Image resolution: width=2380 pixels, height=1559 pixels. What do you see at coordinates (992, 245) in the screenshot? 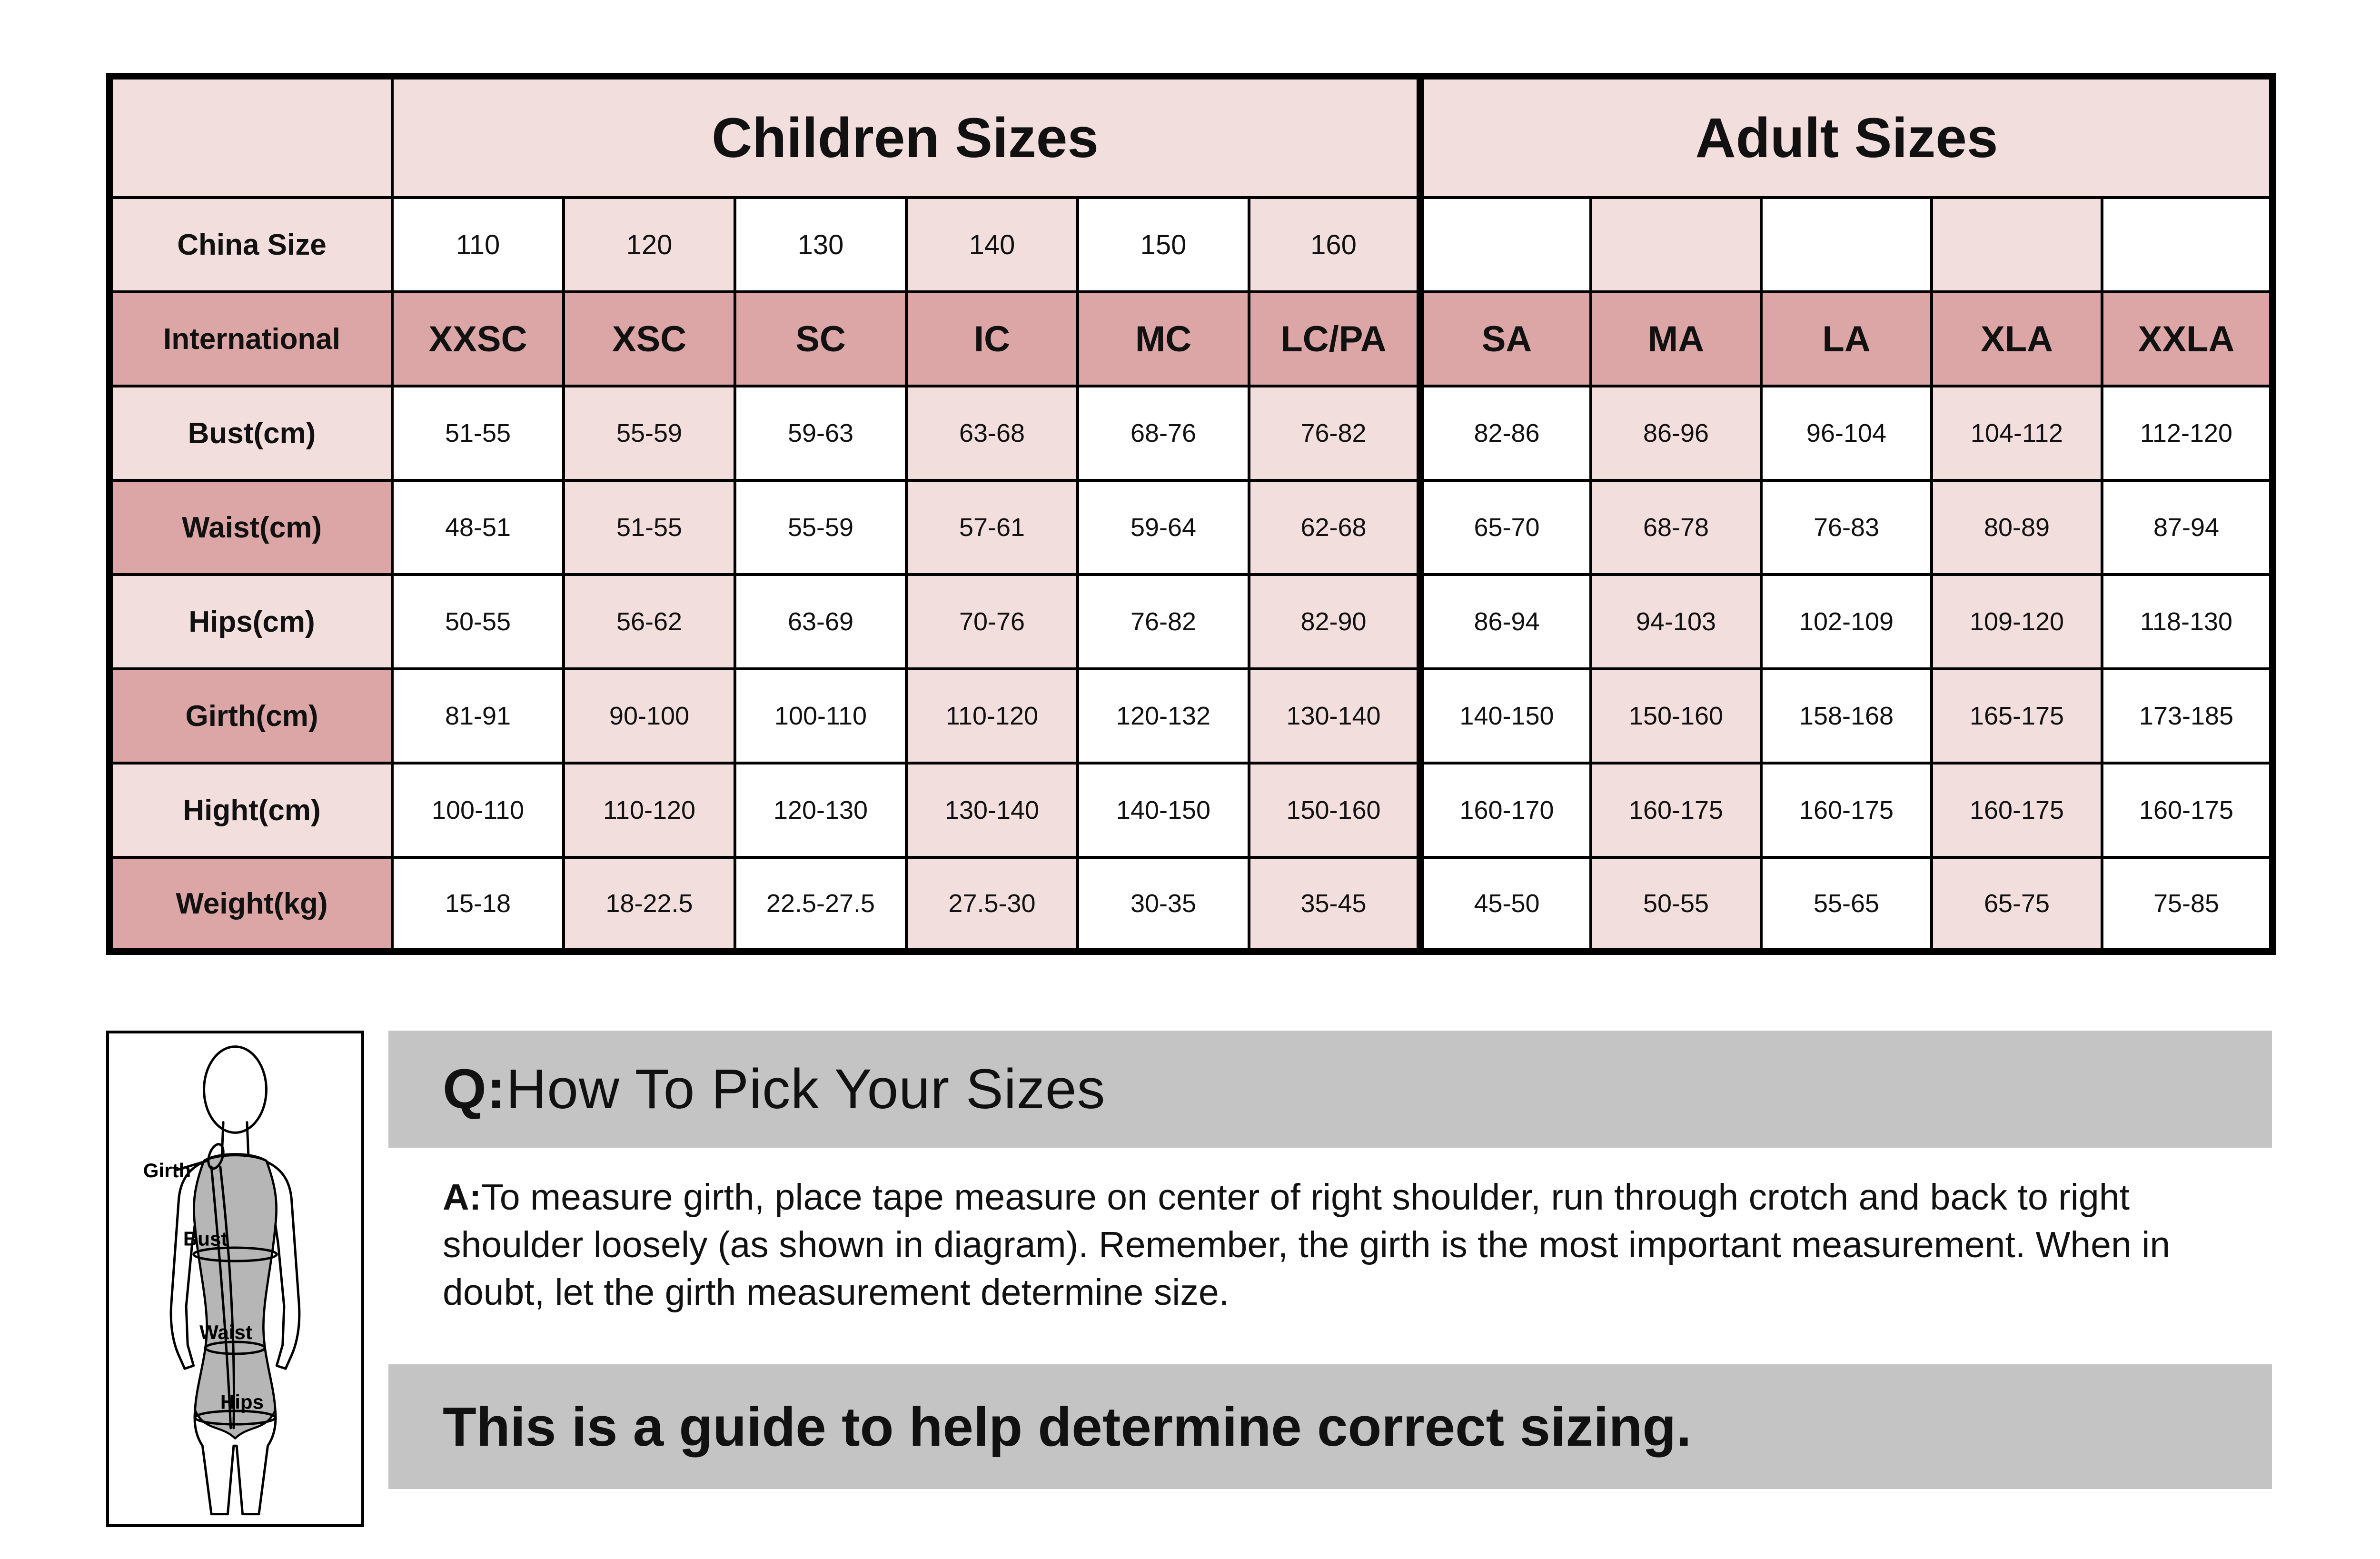
I see `table-cell: 140` at bounding box center [992, 245].